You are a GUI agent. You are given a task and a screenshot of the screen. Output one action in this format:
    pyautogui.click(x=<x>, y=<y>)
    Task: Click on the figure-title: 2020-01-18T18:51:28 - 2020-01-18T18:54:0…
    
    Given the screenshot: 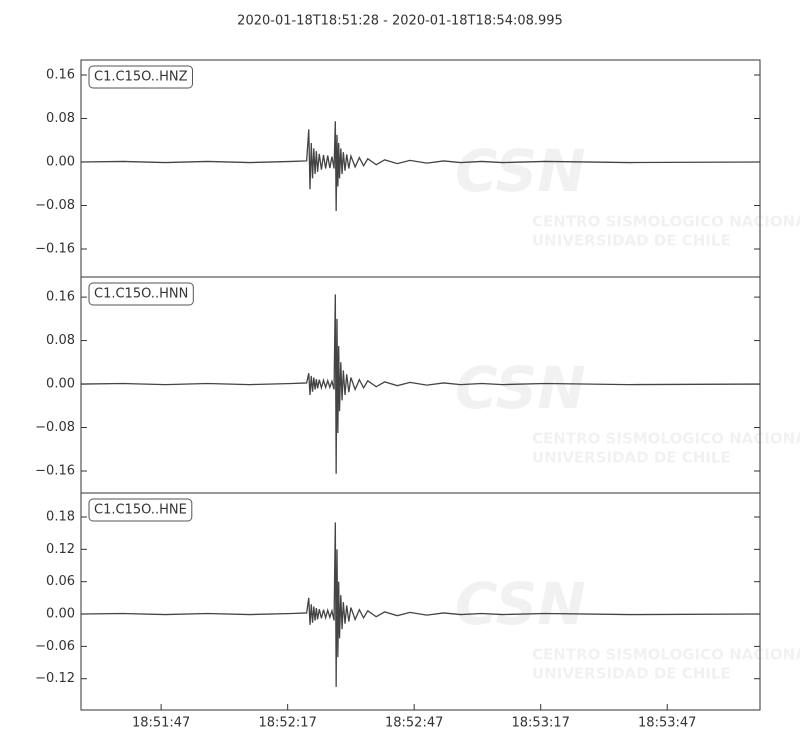 What is the action you would take?
    pyautogui.click(x=400, y=21)
    